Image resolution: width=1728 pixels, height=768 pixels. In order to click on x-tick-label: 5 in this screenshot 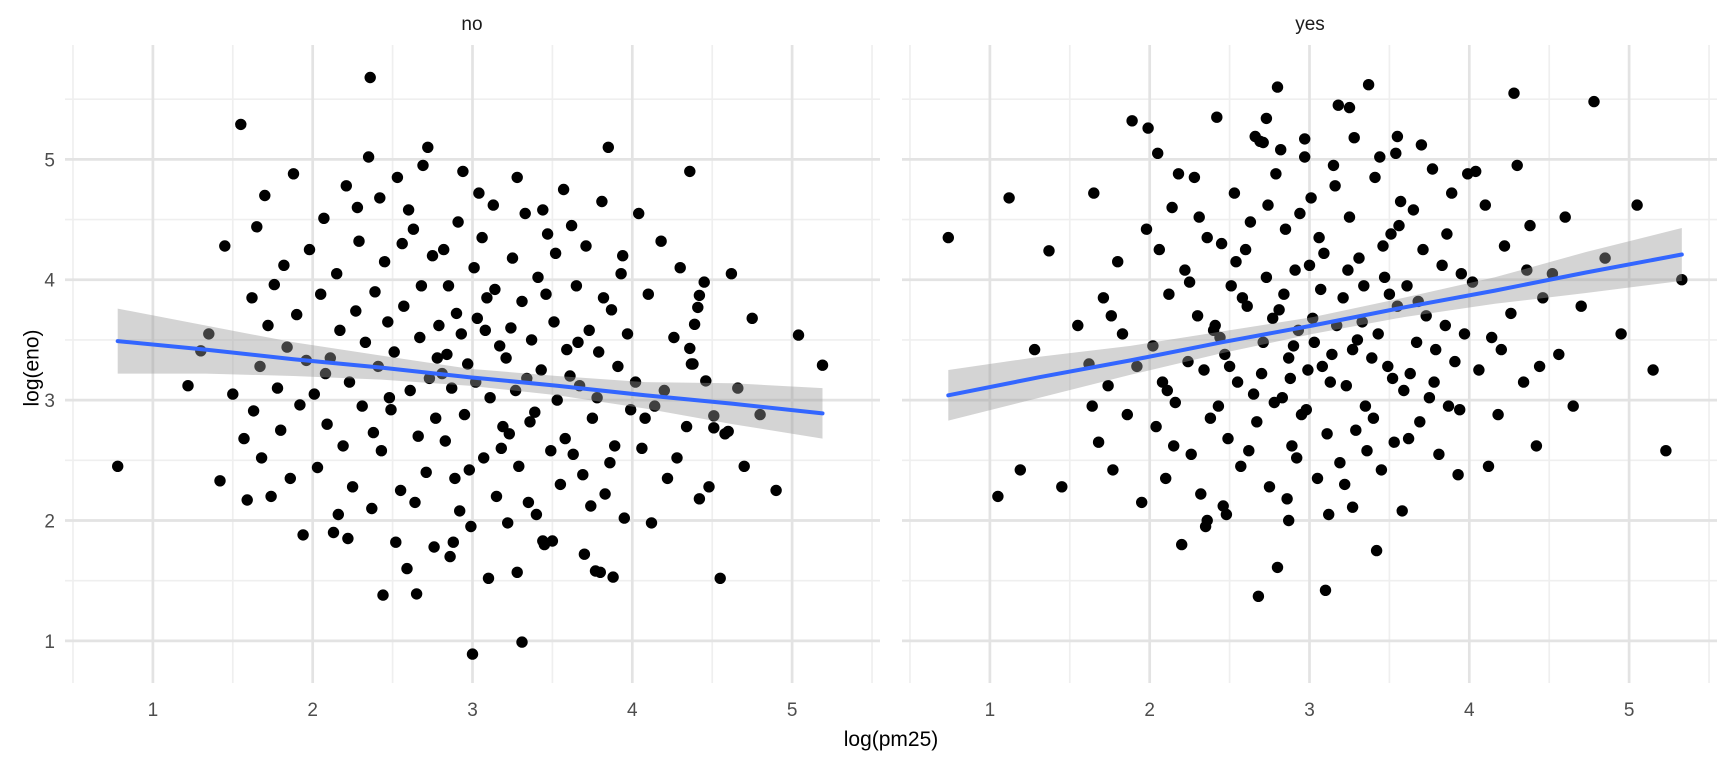, I will do `click(1629, 710)`.